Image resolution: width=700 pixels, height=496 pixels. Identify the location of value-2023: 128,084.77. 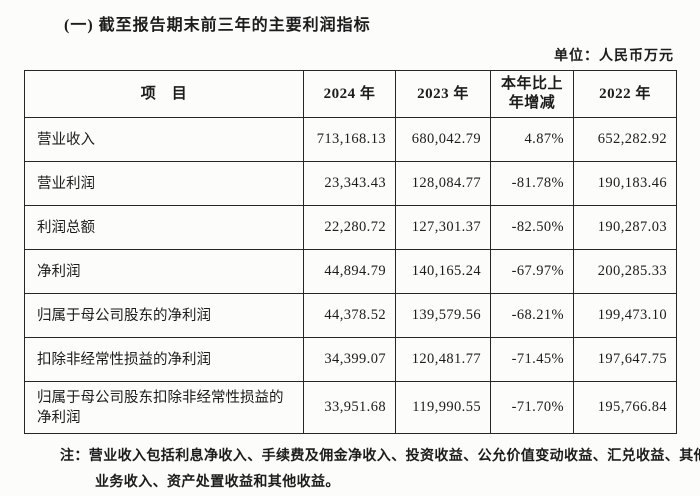
(443, 183).